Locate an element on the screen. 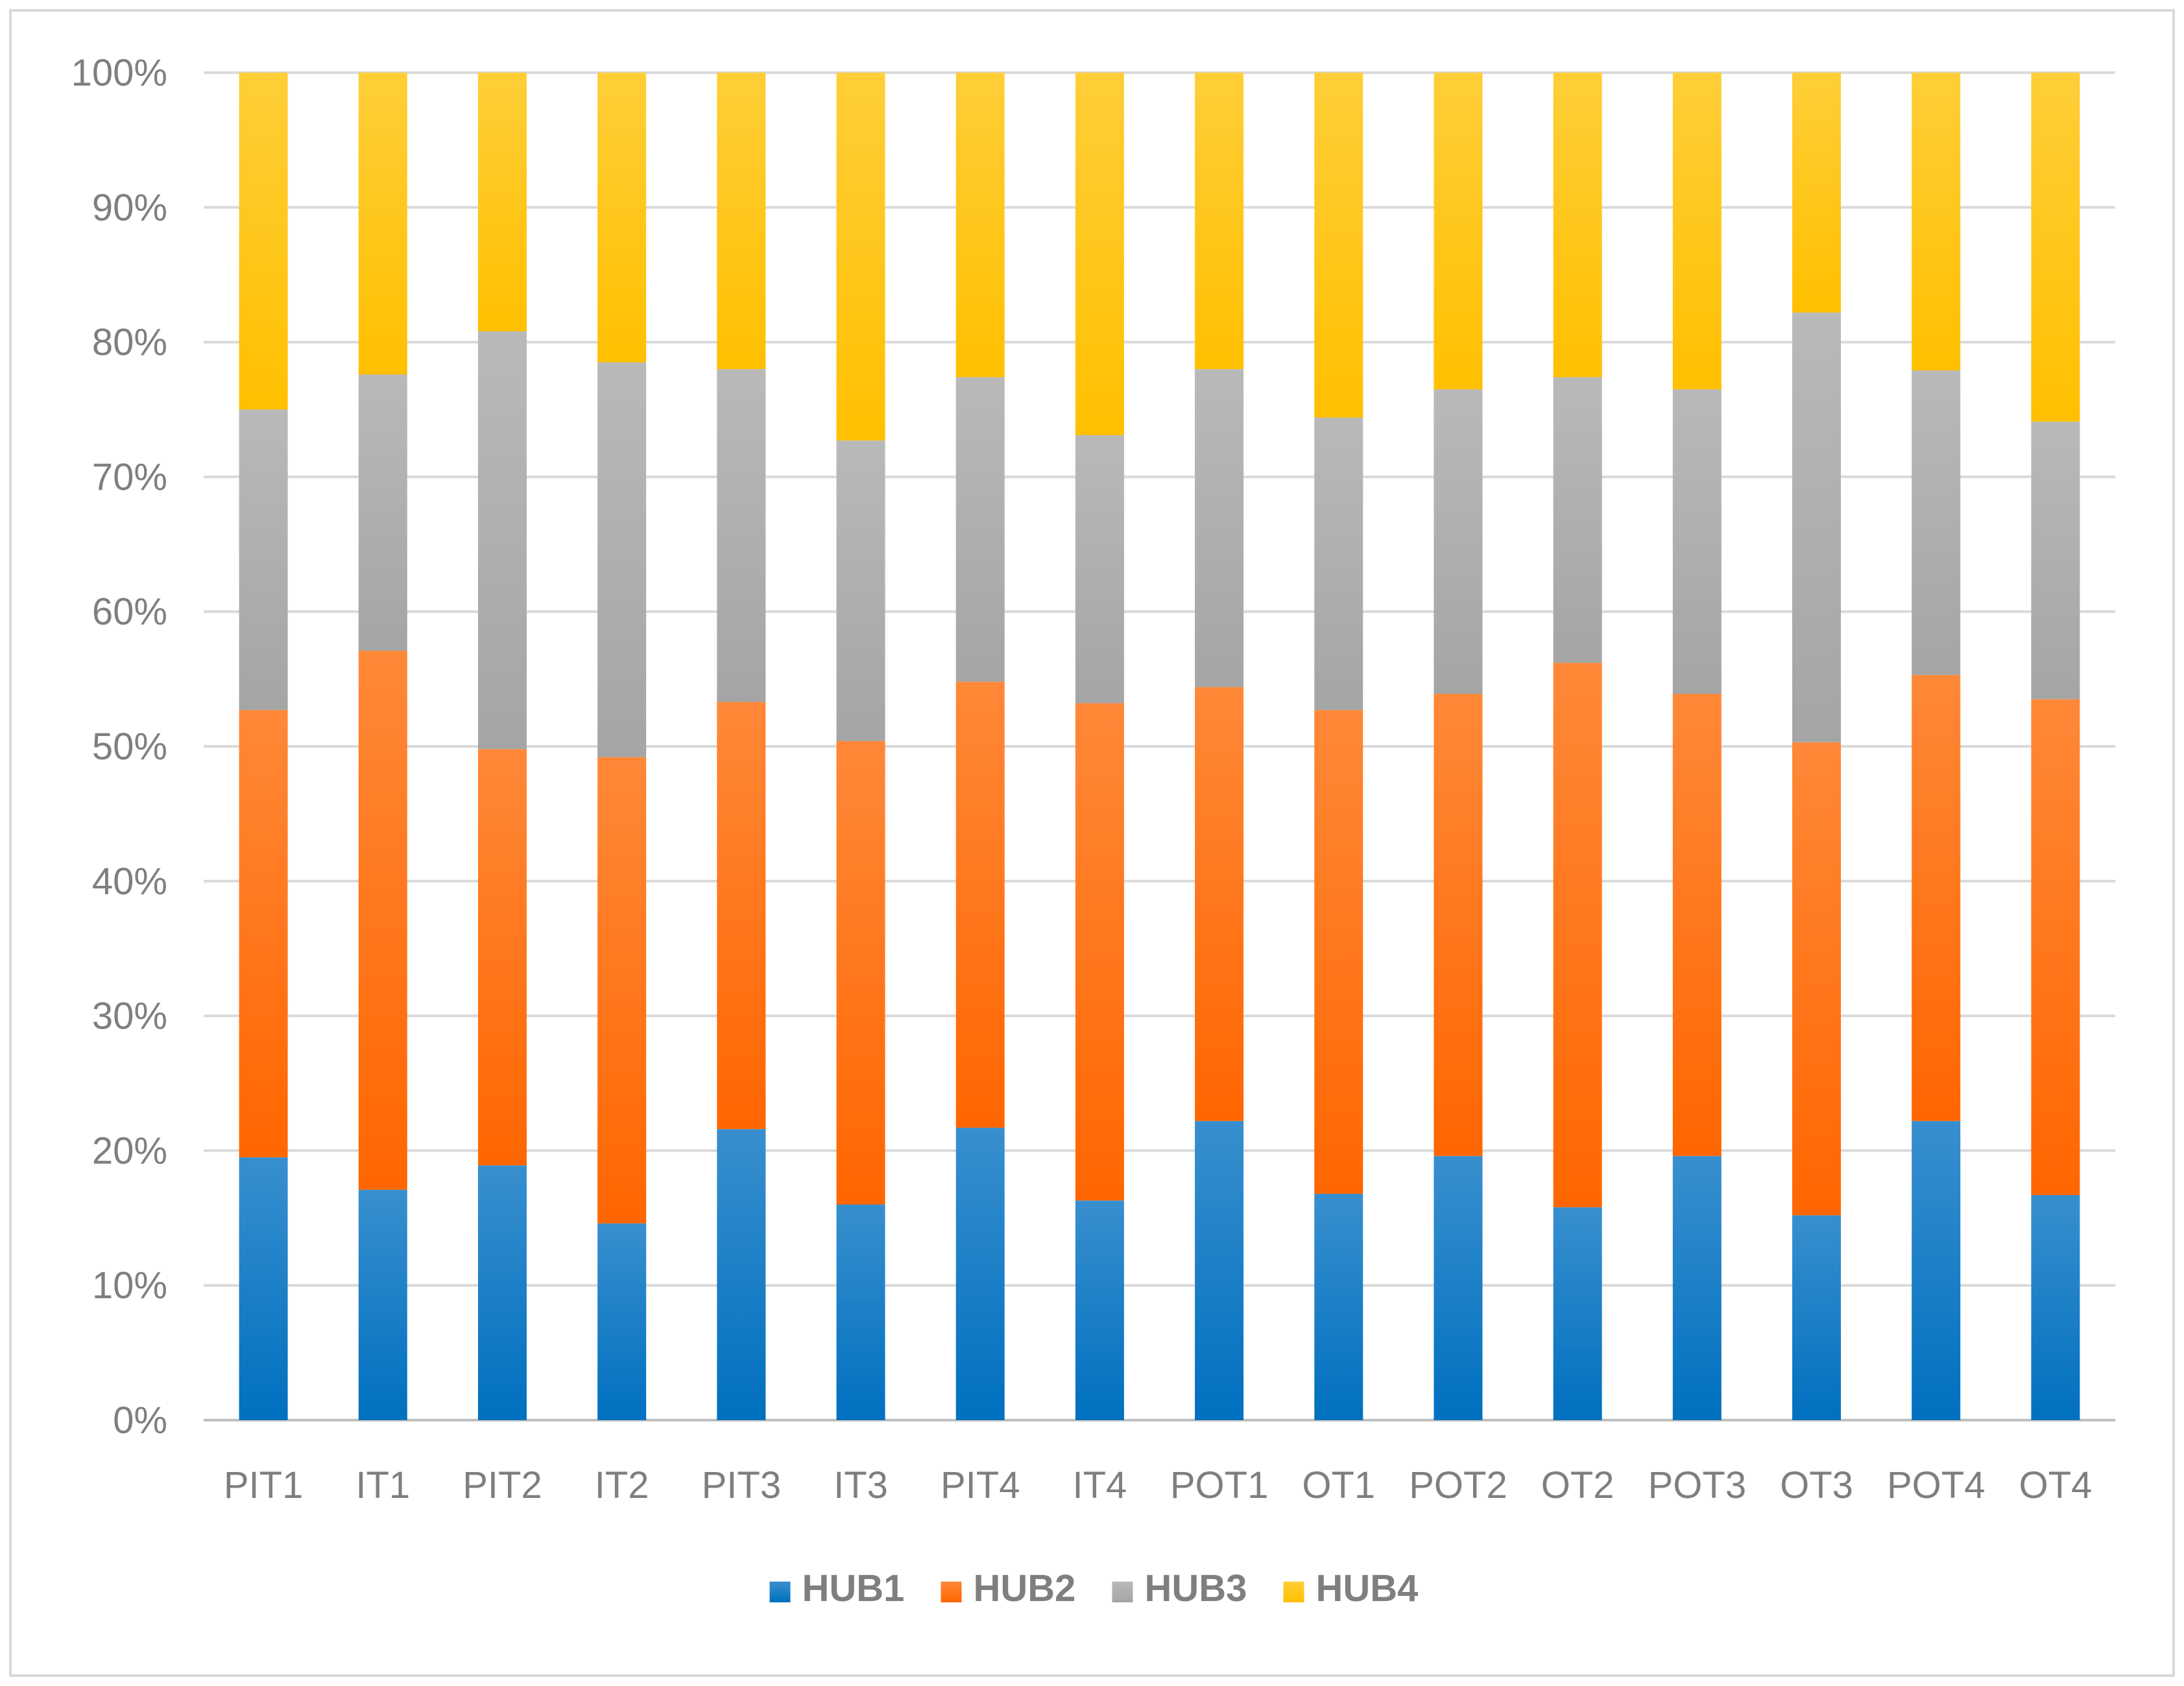 This screenshot has height=1686, width=2184. x-tick-label: PIT2 is located at coordinates (502, 1485).